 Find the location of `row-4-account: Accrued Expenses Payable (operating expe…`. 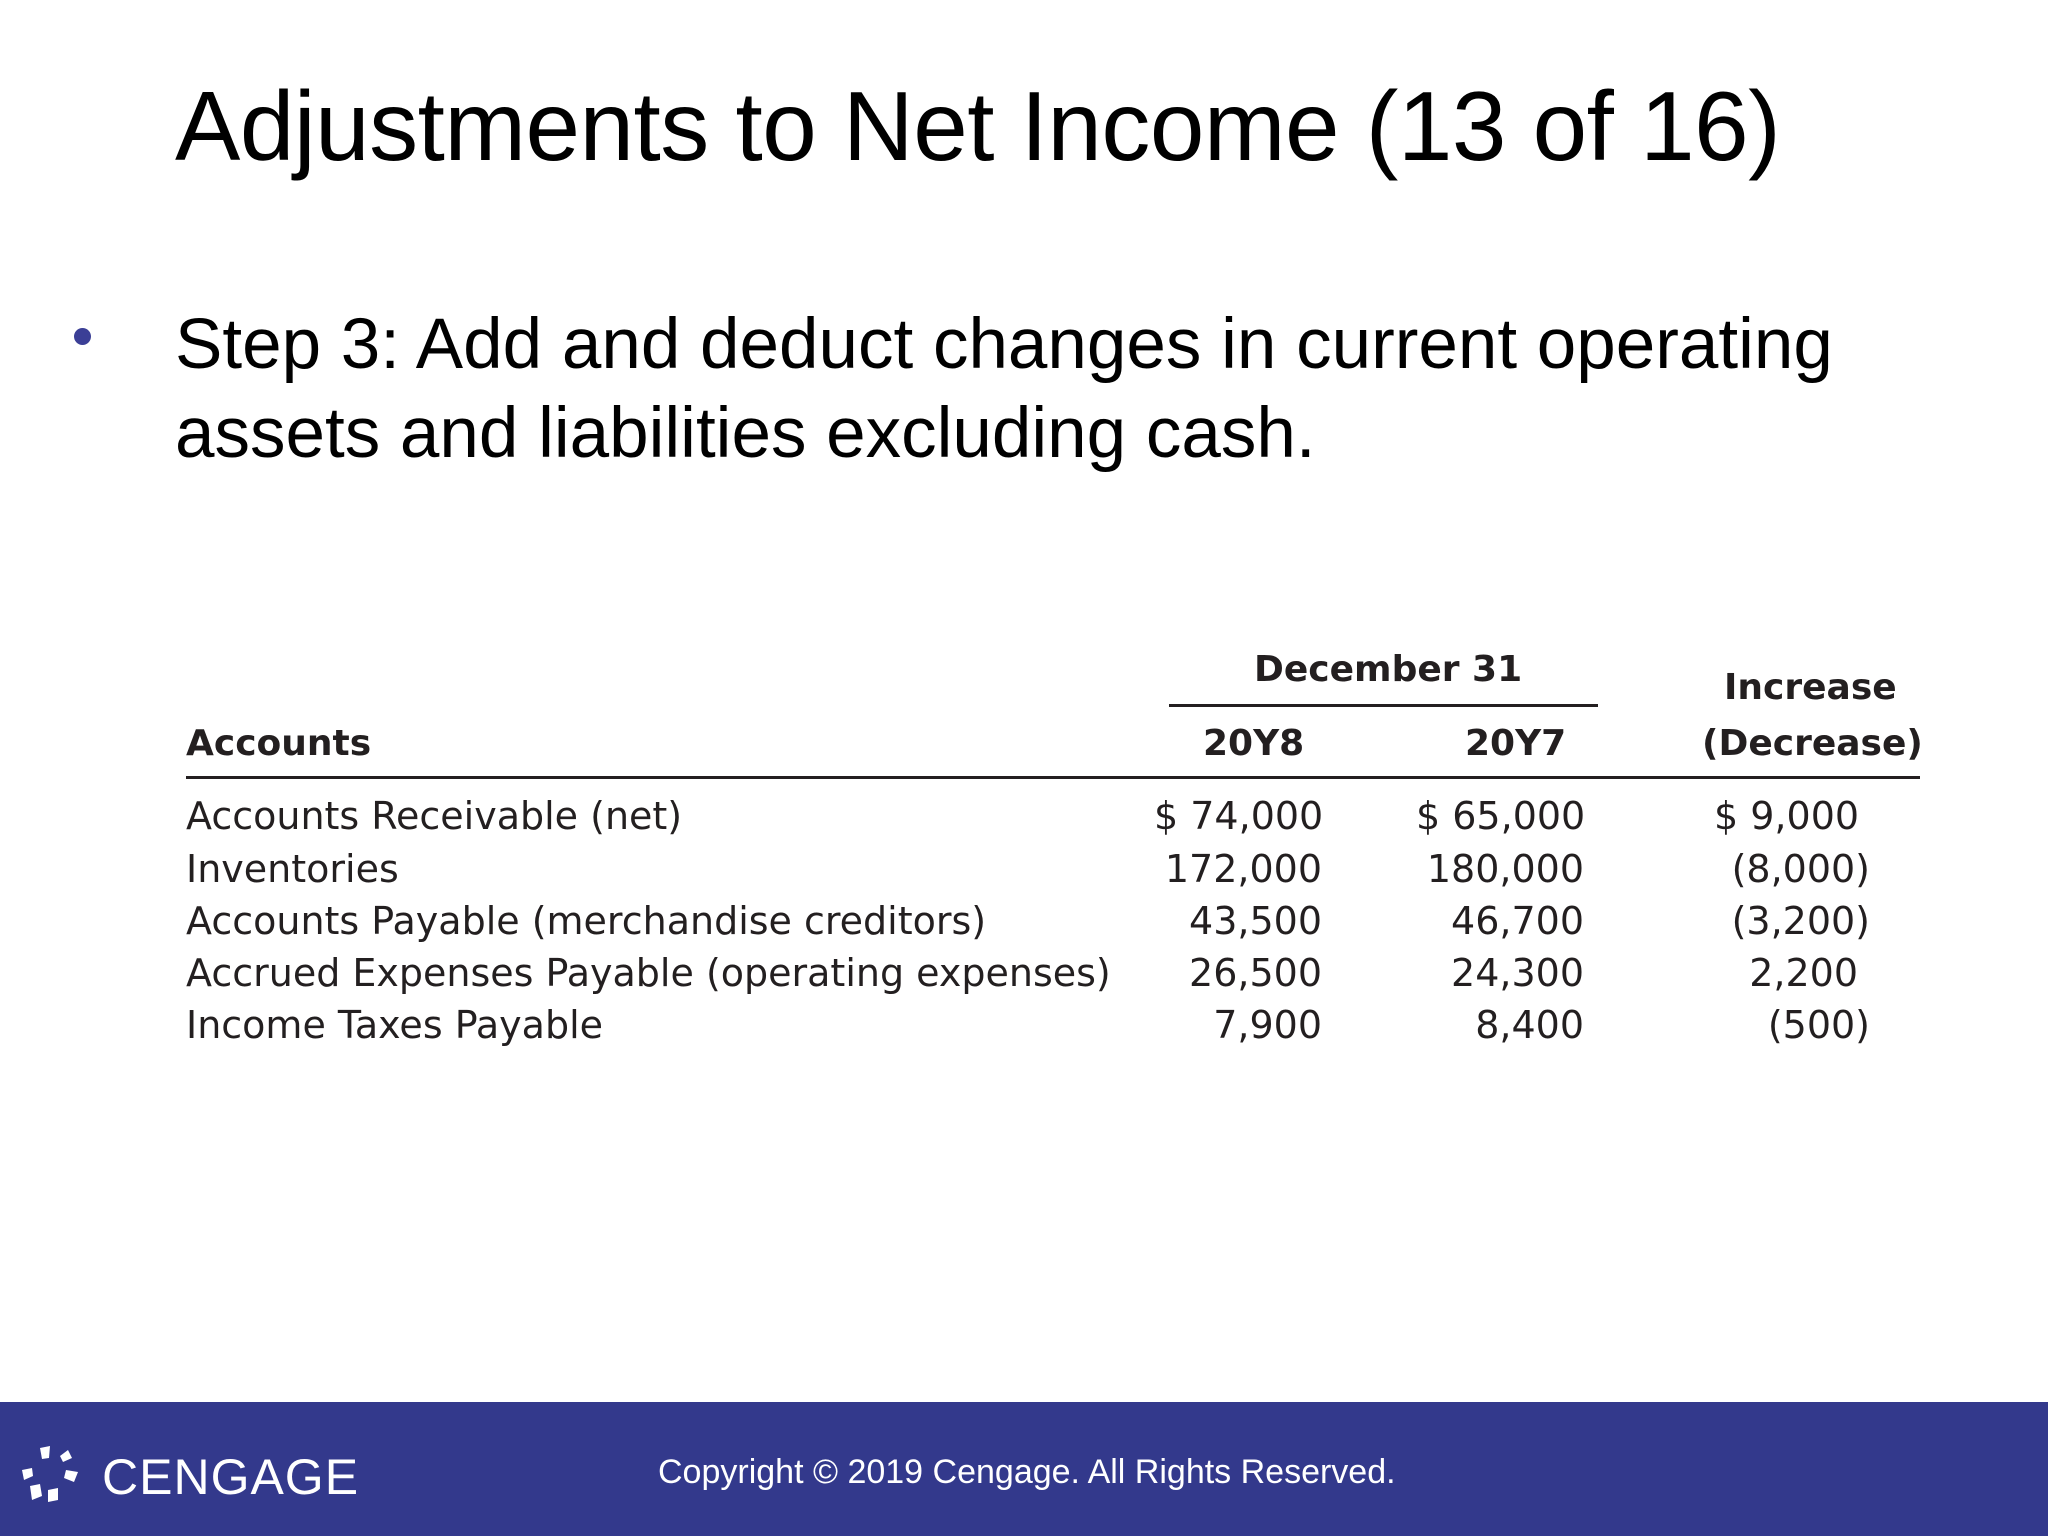

row-4-account: Accrued Expenses Payable (operating expe… is located at coordinates (648, 973).